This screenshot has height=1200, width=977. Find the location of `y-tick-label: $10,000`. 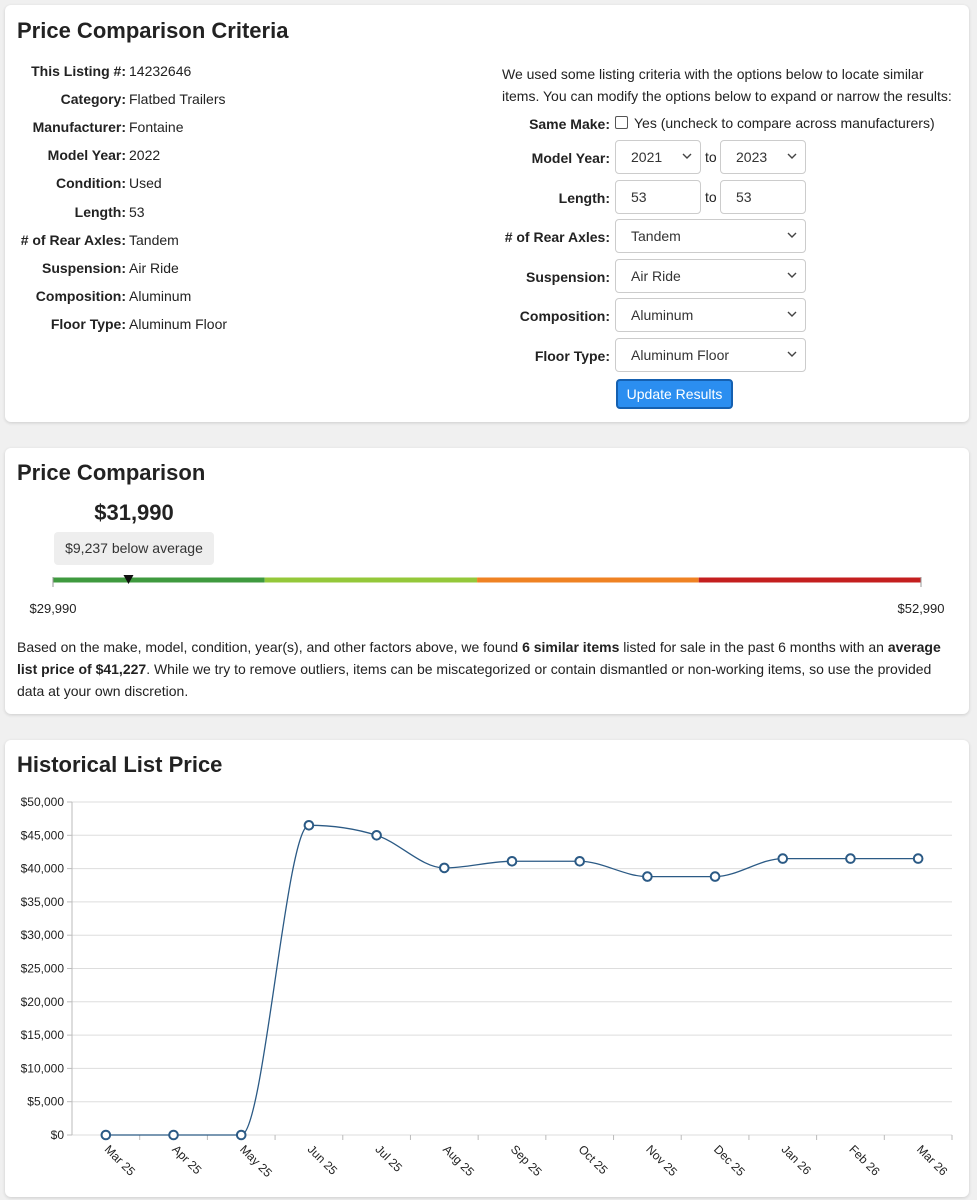

y-tick-label: $10,000 is located at coordinates (43, 1068).